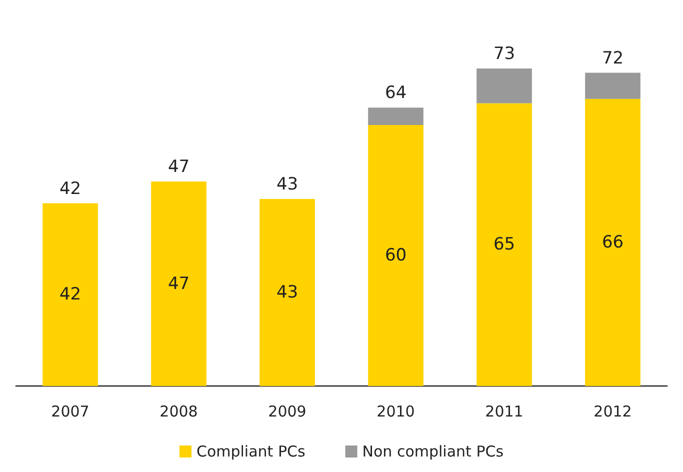  What do you see at coordinates (251, 451) in the screenshot?
I see `legend-label: Compliant PCs` at bounding box center [251, 451].